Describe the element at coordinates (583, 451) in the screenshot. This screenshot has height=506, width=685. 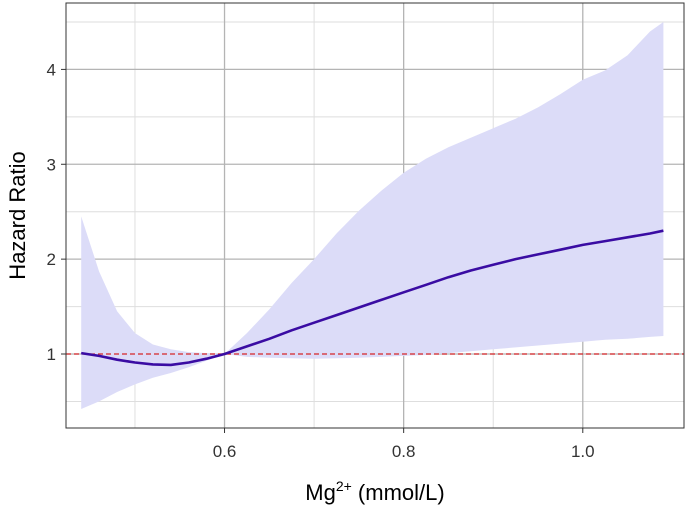
I see `x-tick-label: 1.0` at that location.